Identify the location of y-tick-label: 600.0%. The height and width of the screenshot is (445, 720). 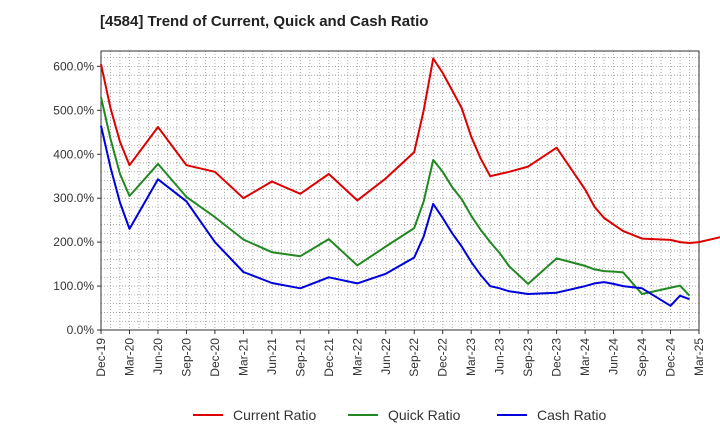
(73, 66).